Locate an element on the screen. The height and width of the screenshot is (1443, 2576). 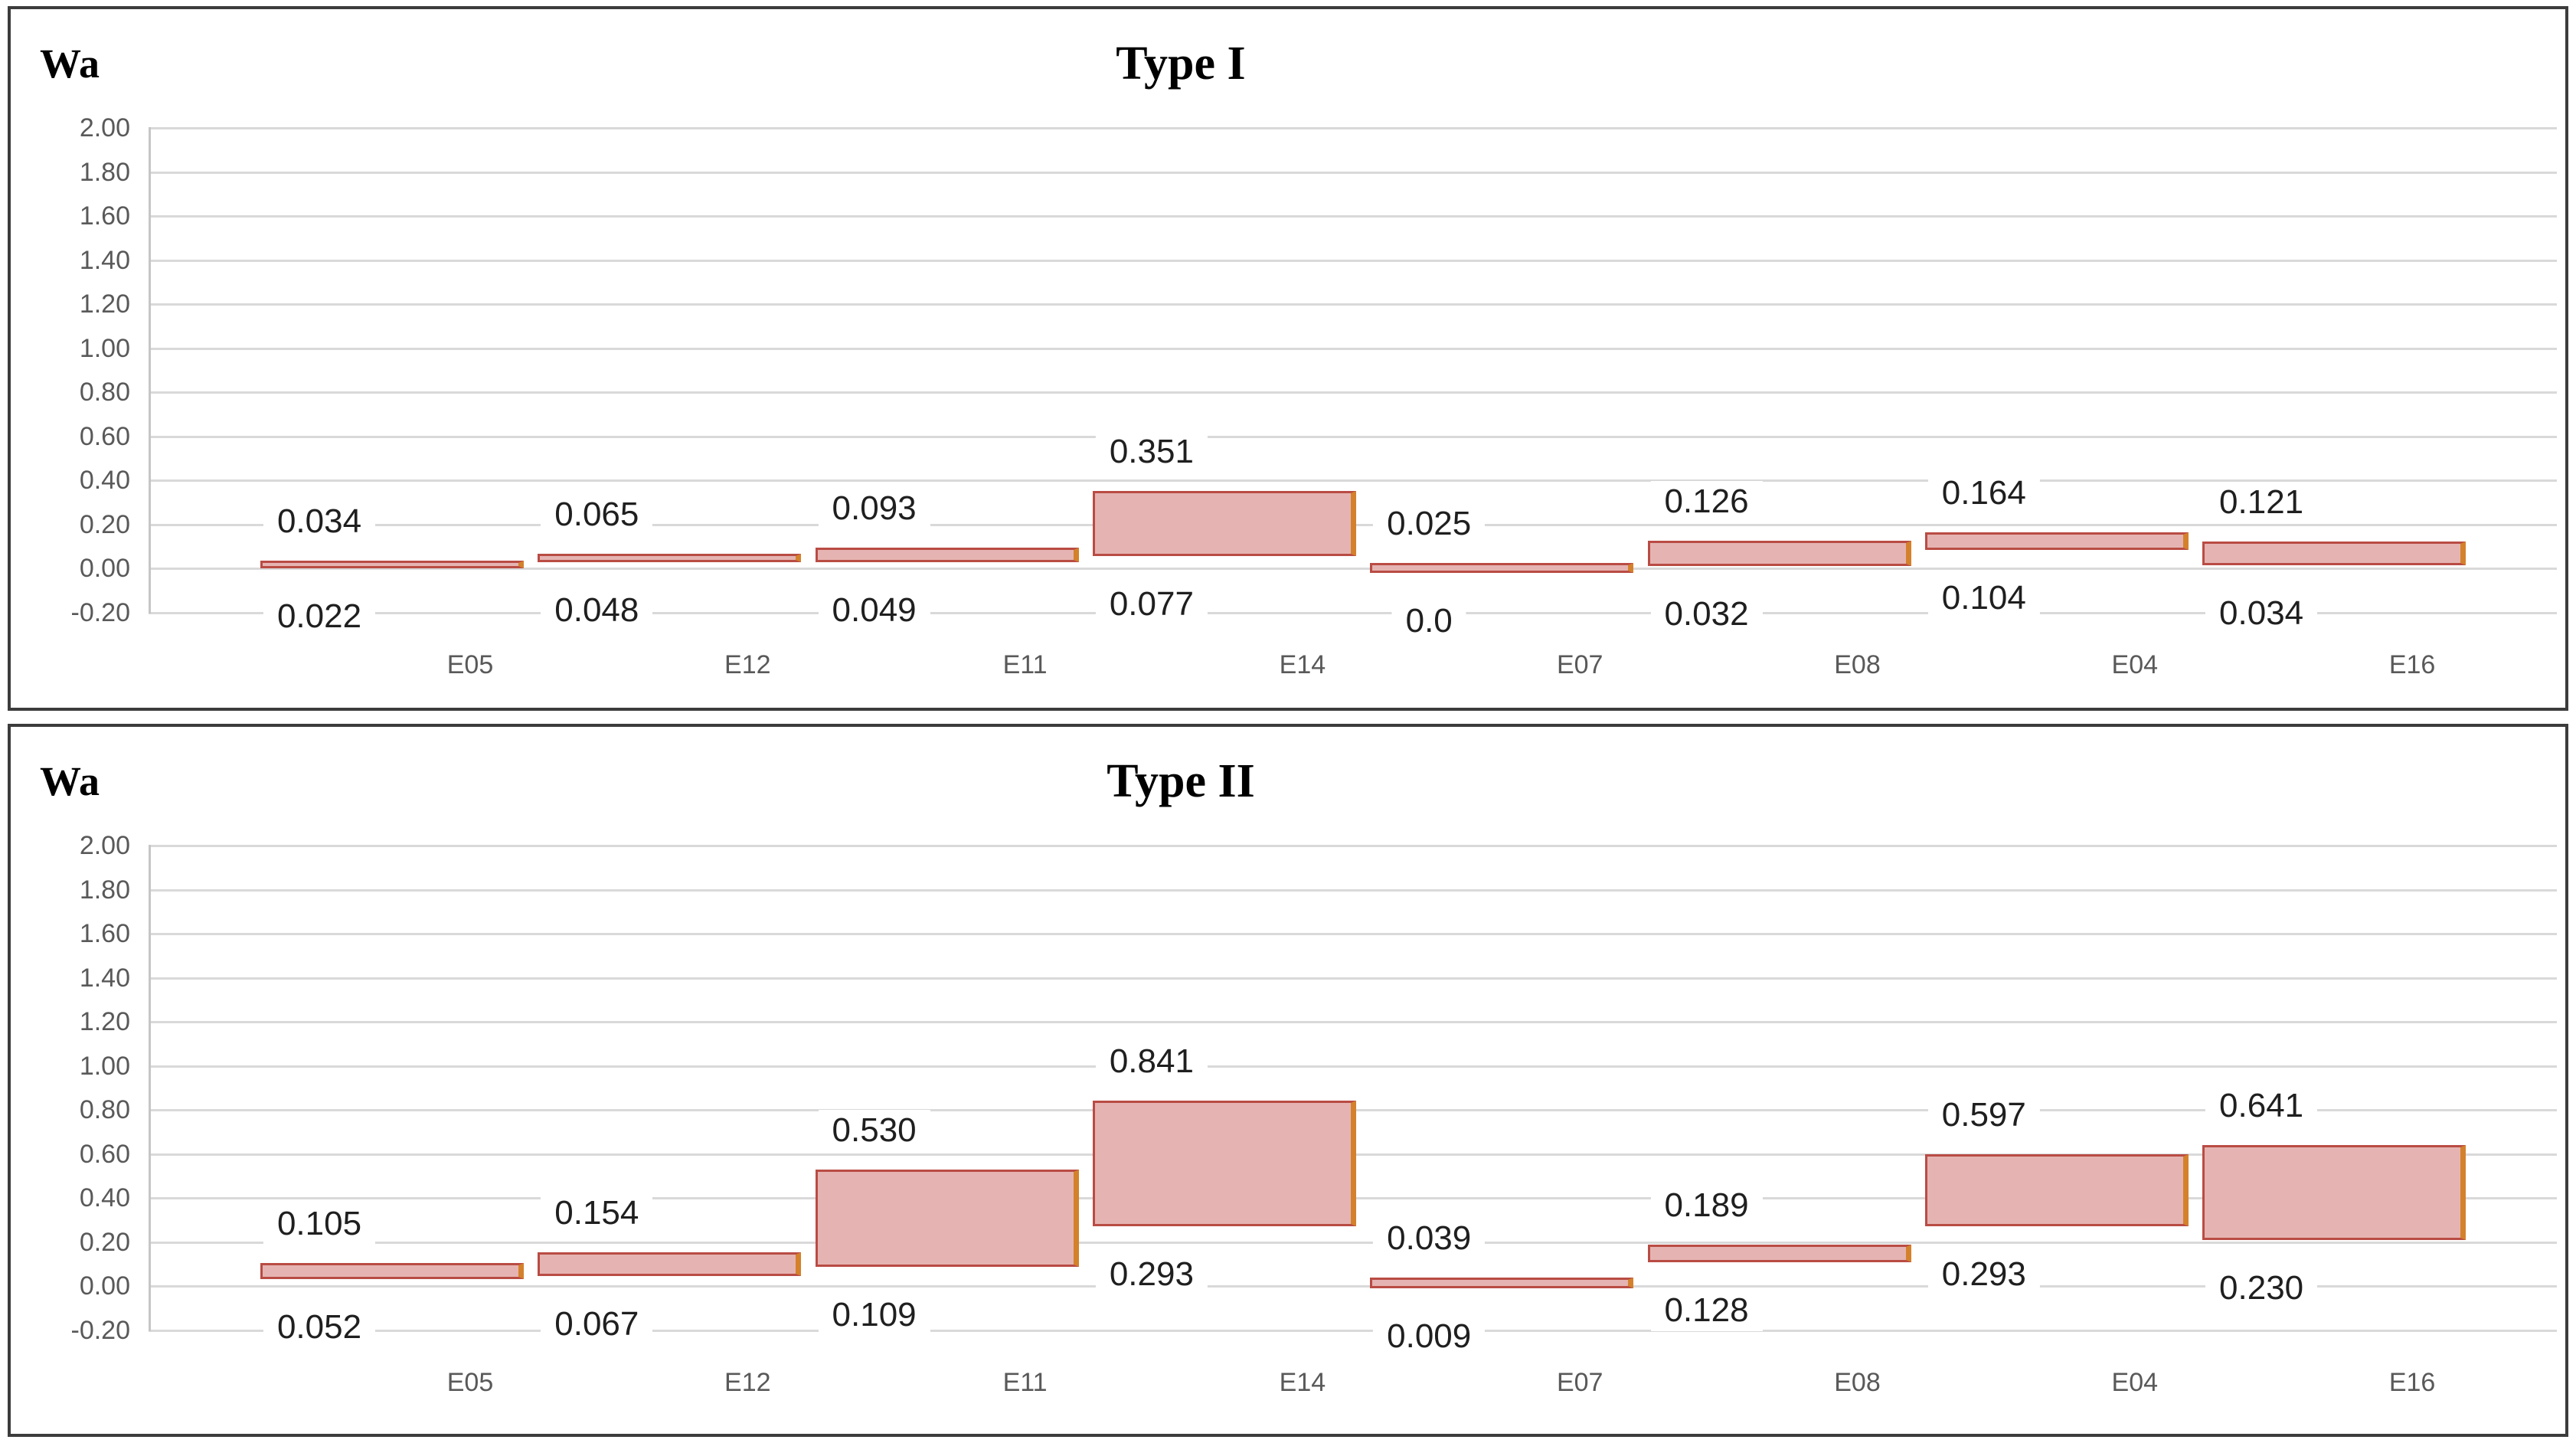
bar-high-label: 0.126 is located at coordinates (1706, 501).